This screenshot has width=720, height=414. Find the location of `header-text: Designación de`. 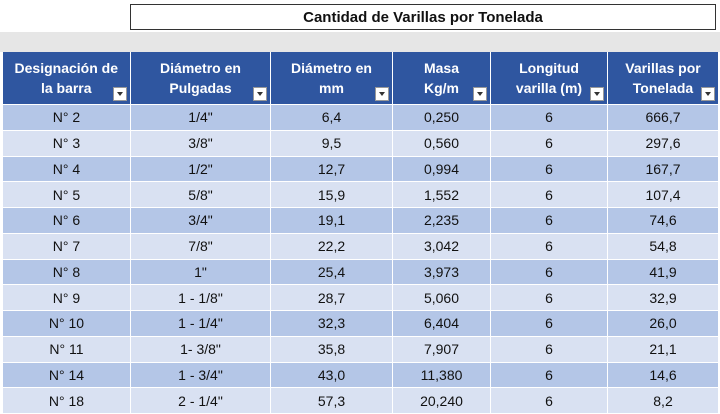

header-text: Designación de is located at coordinates (66, 68).